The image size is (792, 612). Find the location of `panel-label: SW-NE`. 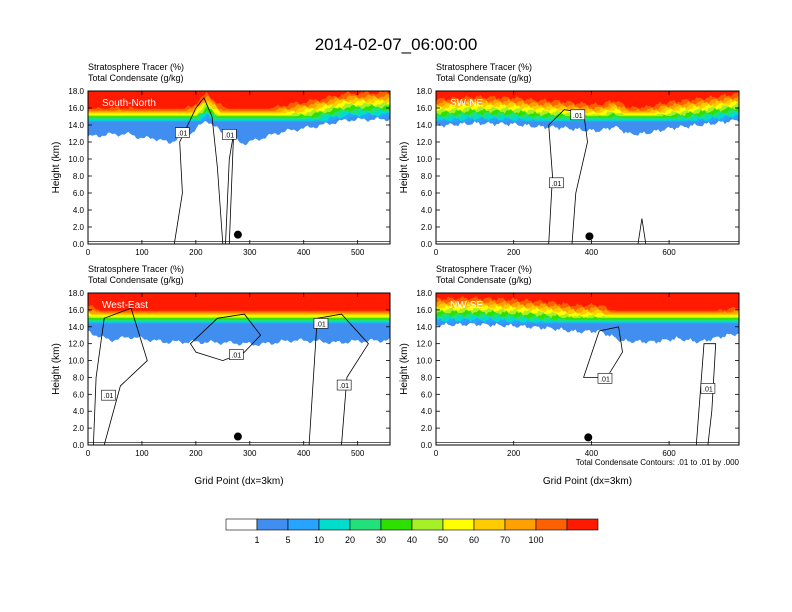

panel-label: SW-NE is located at coordinates (466, 103).